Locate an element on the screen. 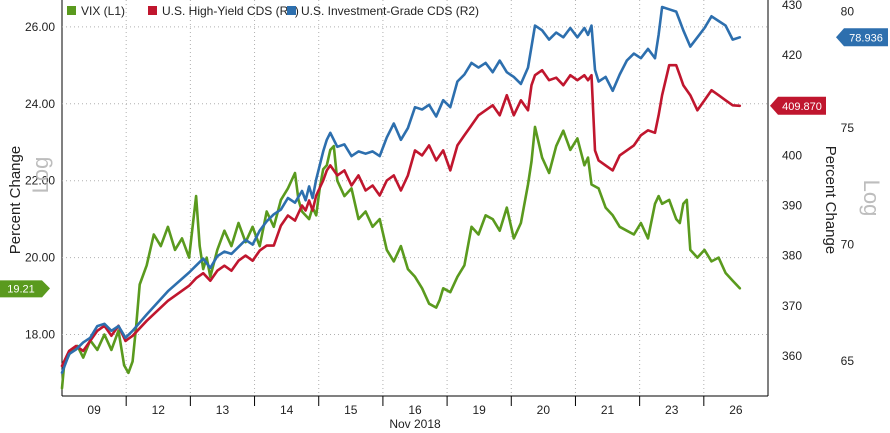 The height and width of the screenshot is (433, 890). r1-tick-label: 420 is located at coordinates (792, 55).